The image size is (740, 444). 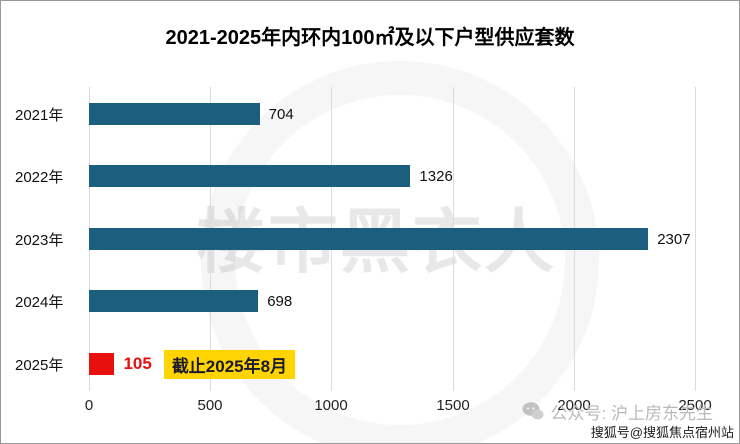 I want to click on bar-2021, so click(x=174, y=114).